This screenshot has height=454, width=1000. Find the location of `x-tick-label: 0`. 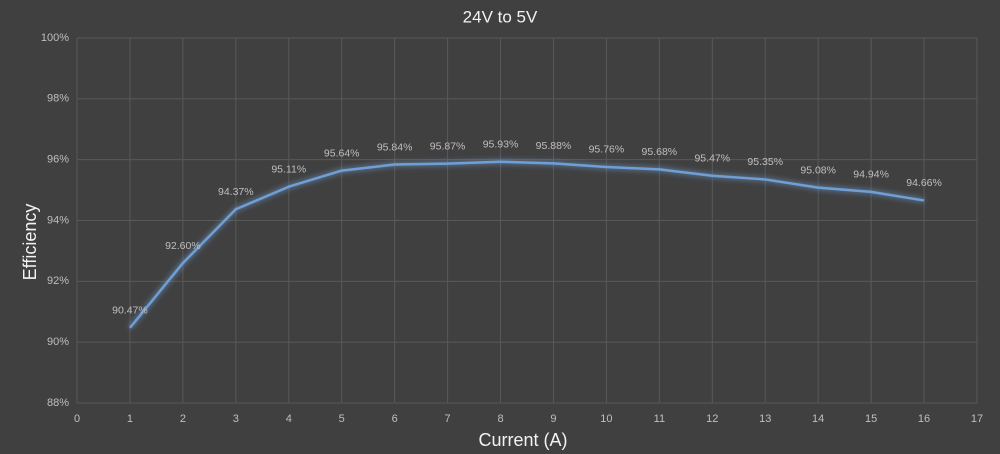

x-tick-label: 0 is located at coordinates (77, 419).